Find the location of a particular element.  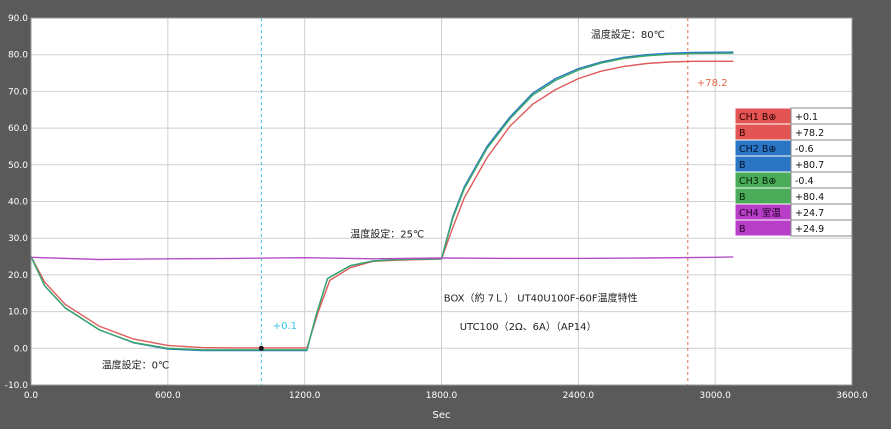

legend-value: +24.9 is located at coordinates (809, 229).